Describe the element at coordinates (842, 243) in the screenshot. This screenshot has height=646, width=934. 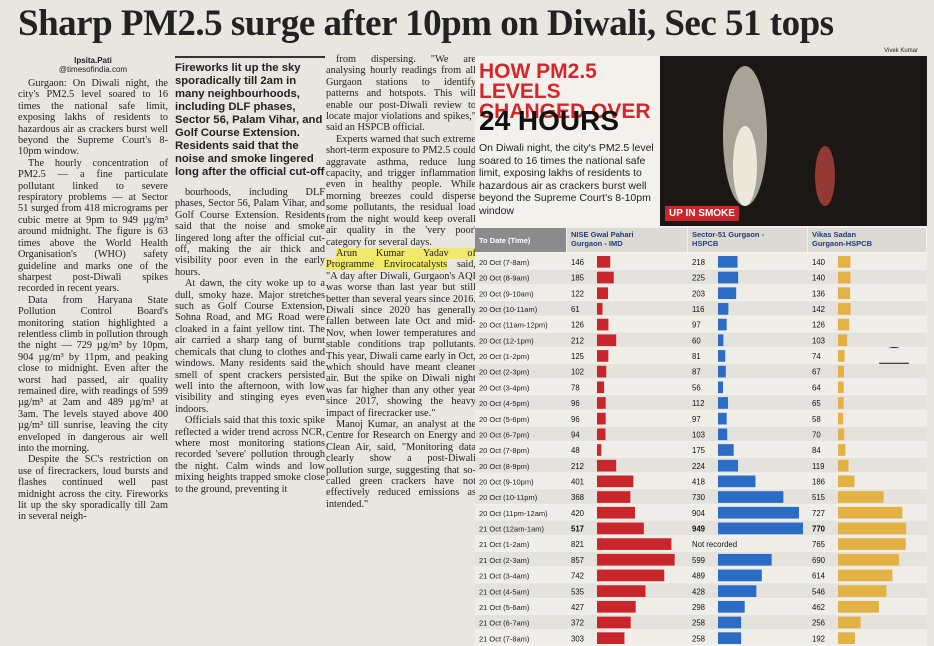
I see `column-header-line: Gurgaon-HSPCB` at that location.